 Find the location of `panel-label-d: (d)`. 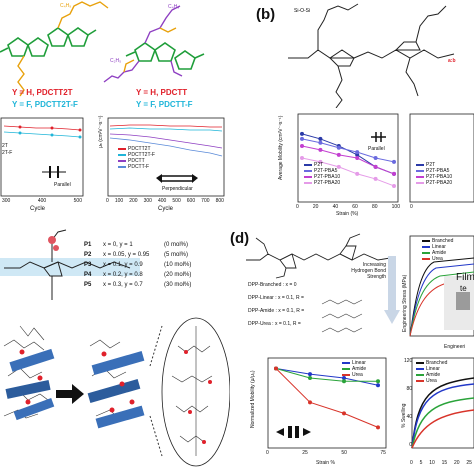

panel-label-d: (d) is located at coordinates (240, 238).